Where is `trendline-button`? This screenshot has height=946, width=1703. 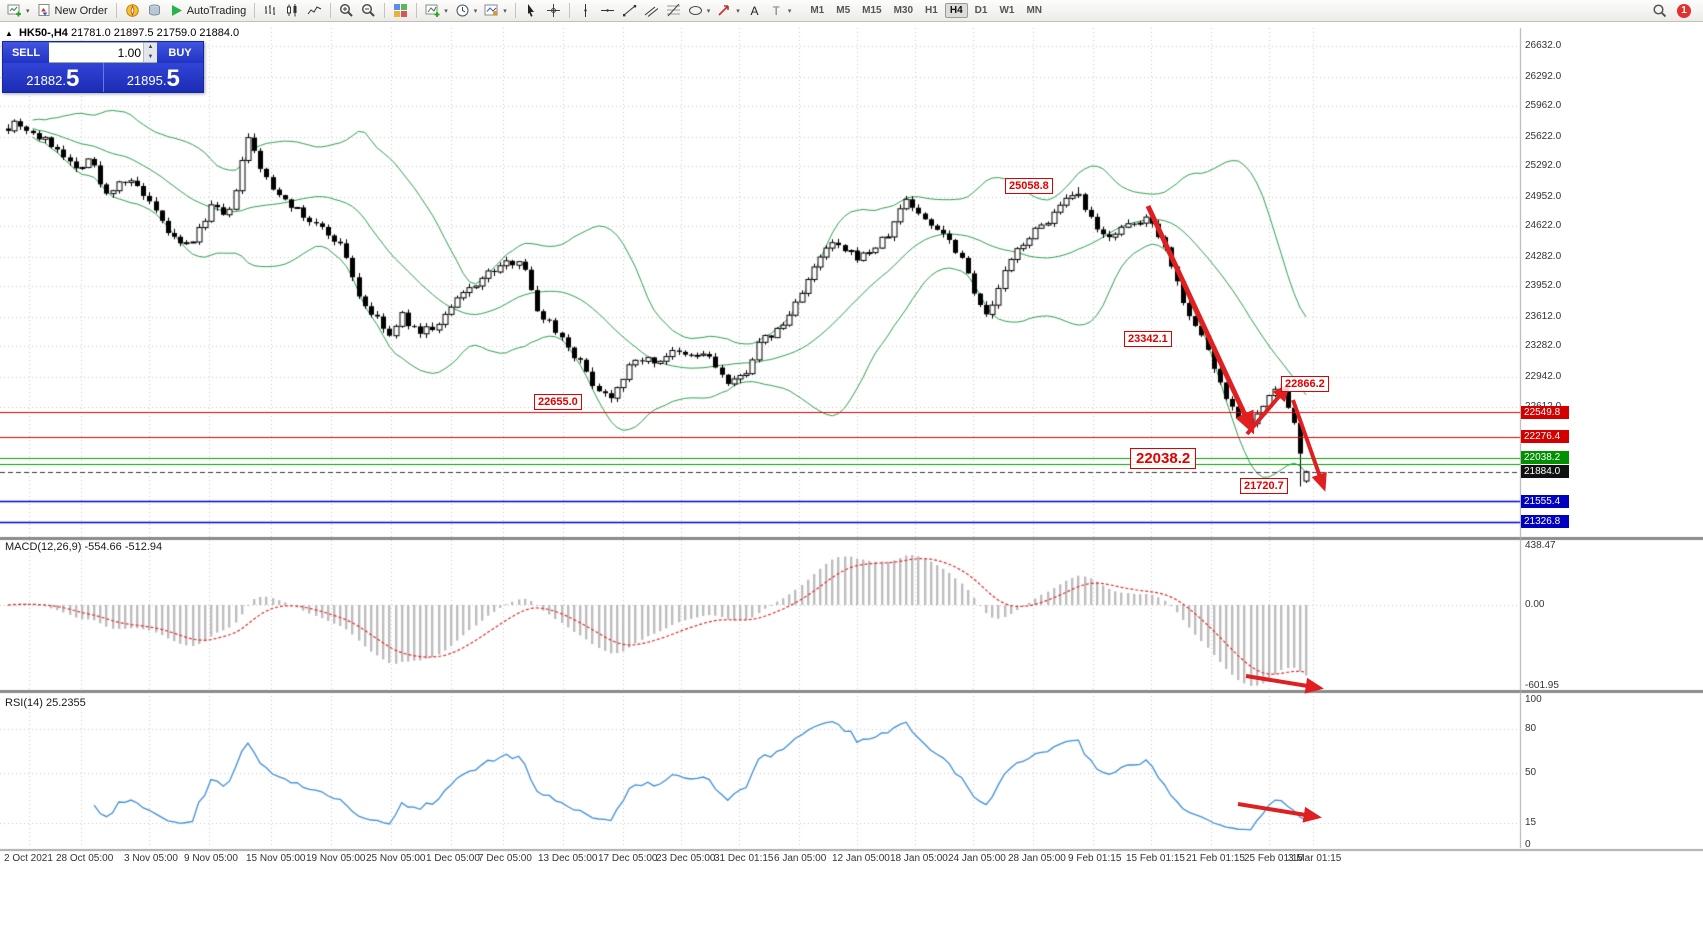
trendline-button is located at coordinates (629, 11).